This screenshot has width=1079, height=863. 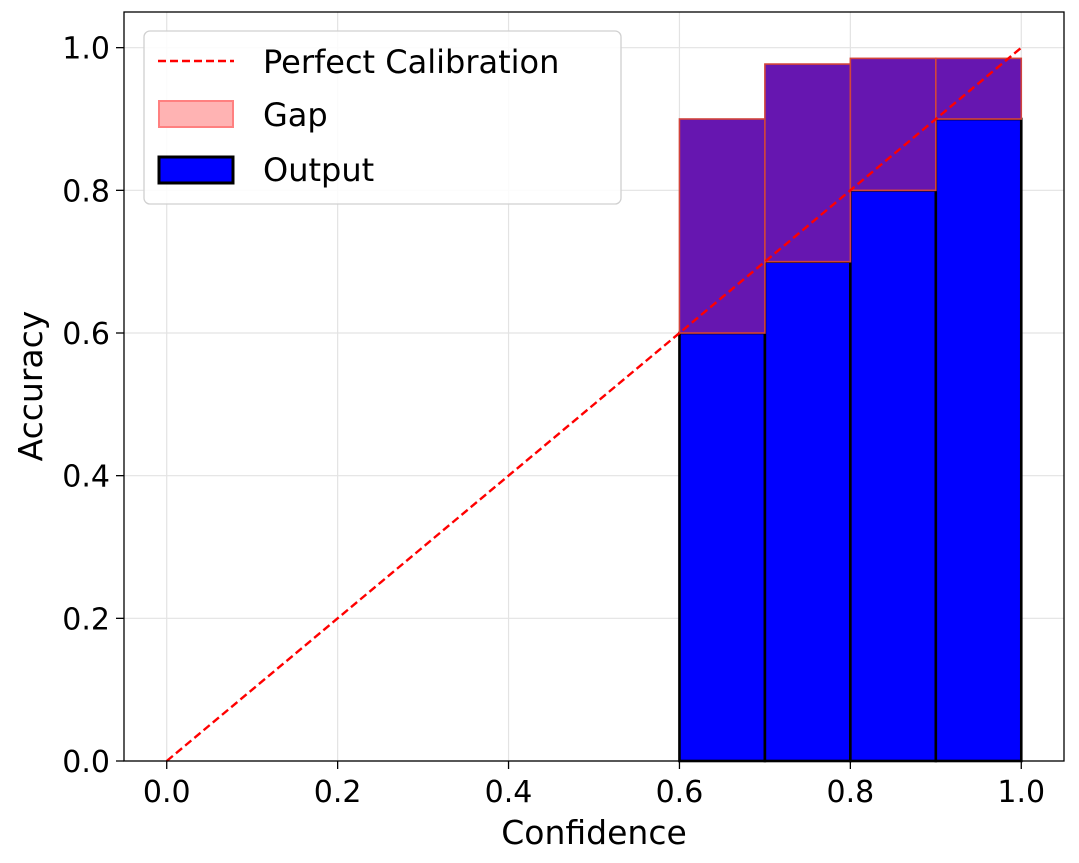 What do you see at coordinates (318, 170) in the screenshot?
I see `legend-label-output: Output` at bounding box center [318, 170].